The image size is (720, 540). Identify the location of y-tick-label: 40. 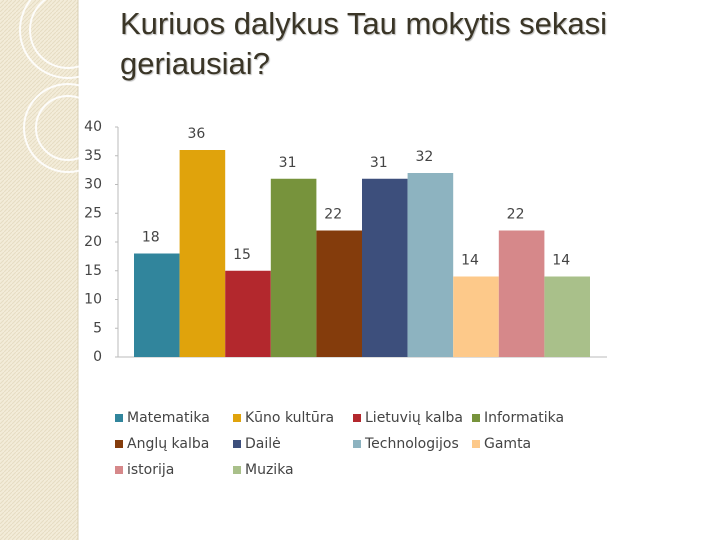
(93, 127).